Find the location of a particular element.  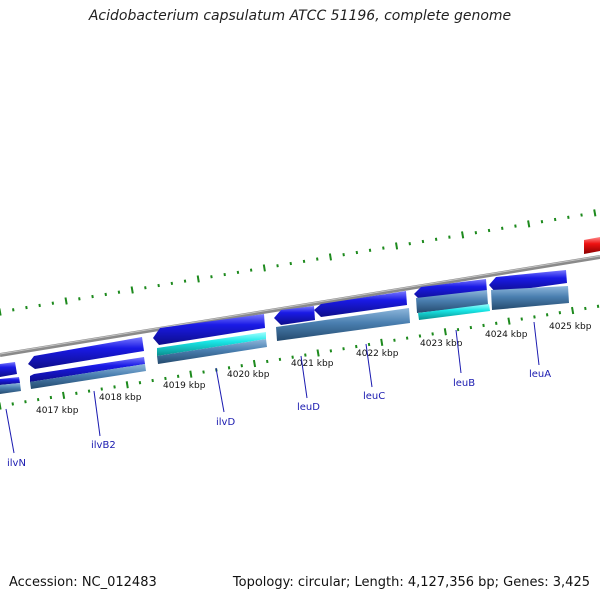

gene-label-leuD: leuD is located at coordinates (308, 407).